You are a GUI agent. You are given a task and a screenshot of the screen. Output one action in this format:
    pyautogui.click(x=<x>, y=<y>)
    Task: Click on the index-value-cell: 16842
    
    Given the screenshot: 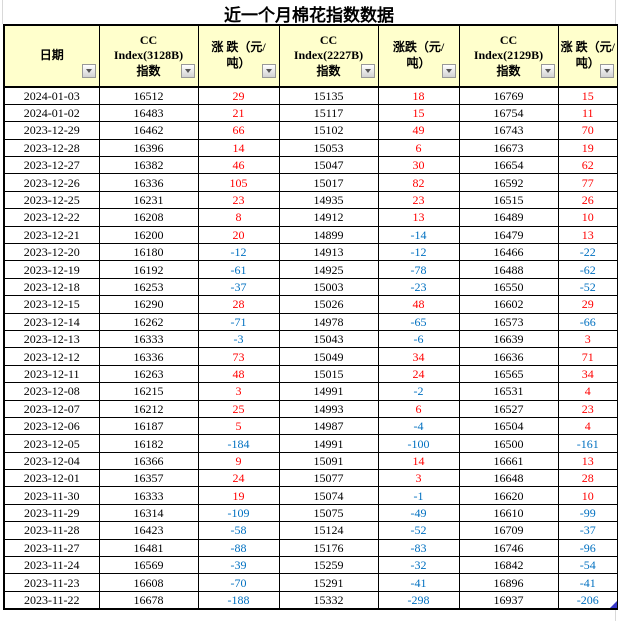 What is the action you would take?
    pyautogui.click(x=508, y=565)
    